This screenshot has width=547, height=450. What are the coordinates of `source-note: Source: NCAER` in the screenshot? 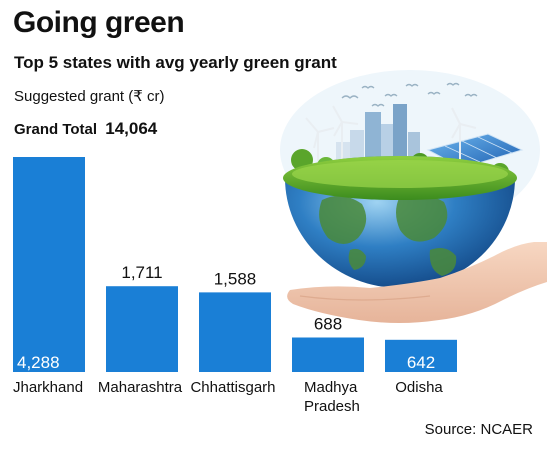 It's located at (478, 429).